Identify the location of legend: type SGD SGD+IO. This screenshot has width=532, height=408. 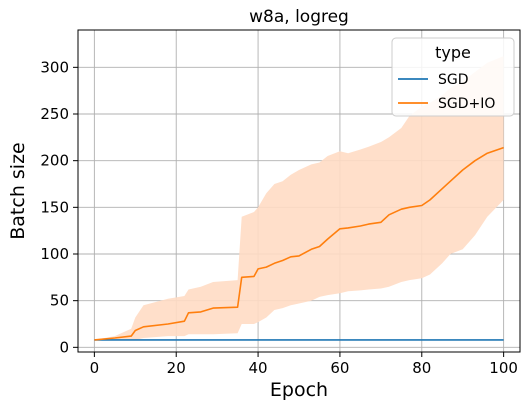
(453, 77).